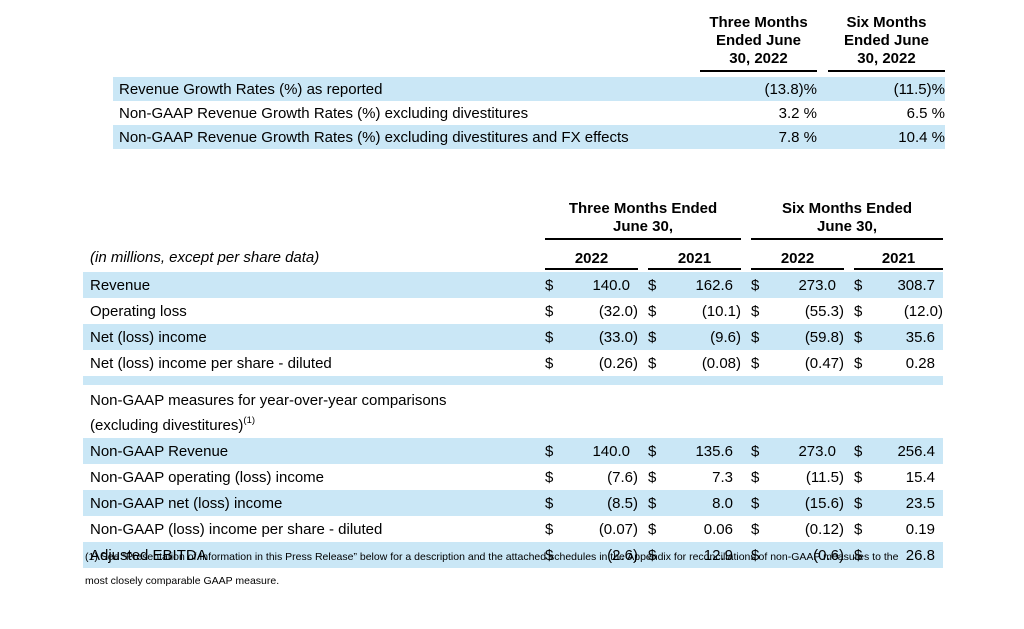  What do you see at coordinates (898, 311) in the screenshot?
I see `value-group: $ (12.0)` at bounding box center [898, 311].